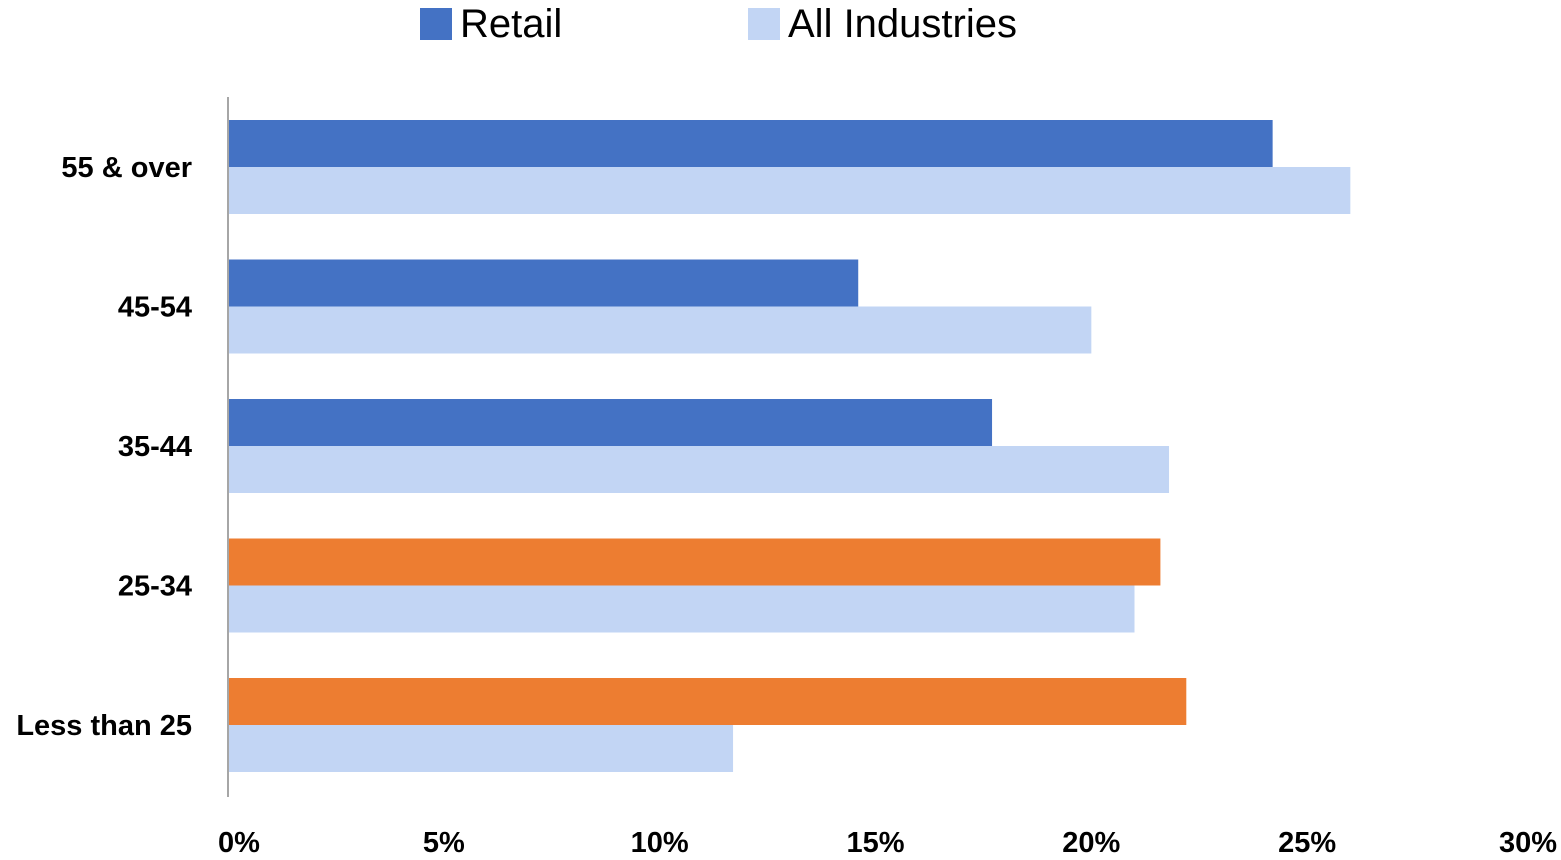 The width and height of the screenshot is (1561, 860). Describe the element at coordinates (1528, 843) in the screenshot. I see `x-tick-label: 30%` at that location.